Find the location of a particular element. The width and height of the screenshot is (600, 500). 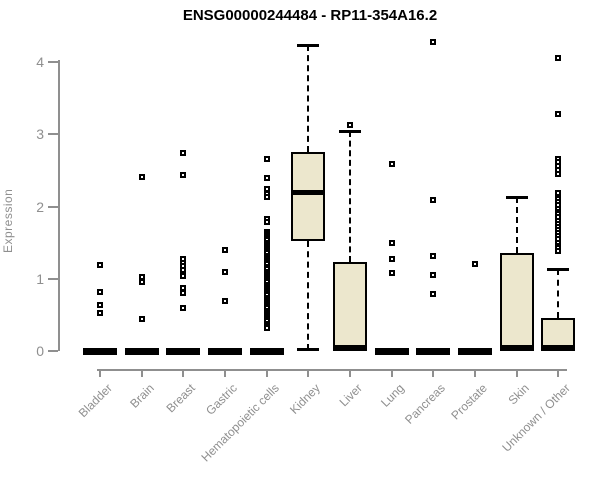

y-axis-tick-label: 1 is located at coordinates (40, 278).